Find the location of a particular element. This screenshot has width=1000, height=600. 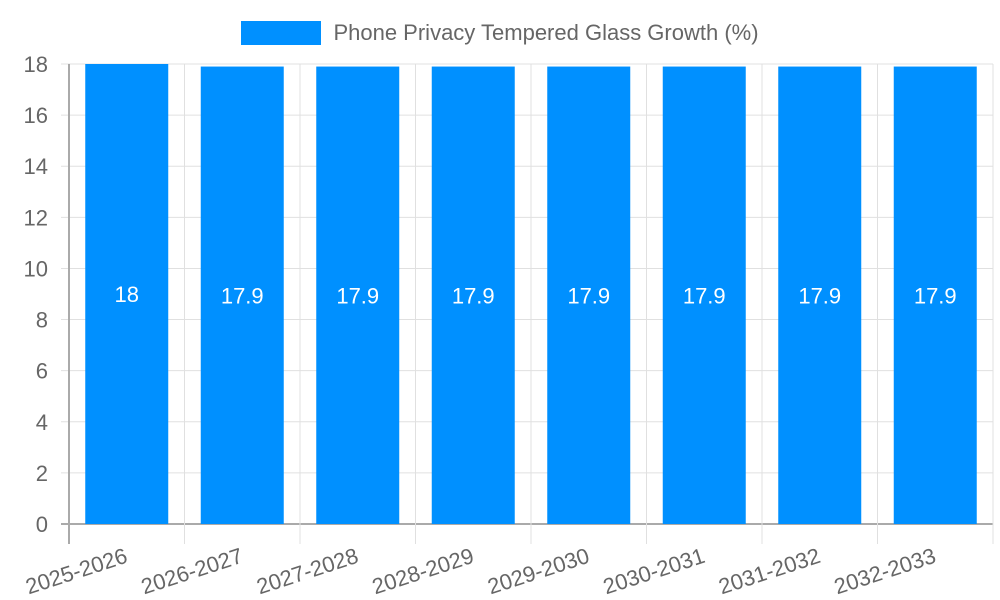

y-tick-label: 2 is located at coordinates (42, 473).